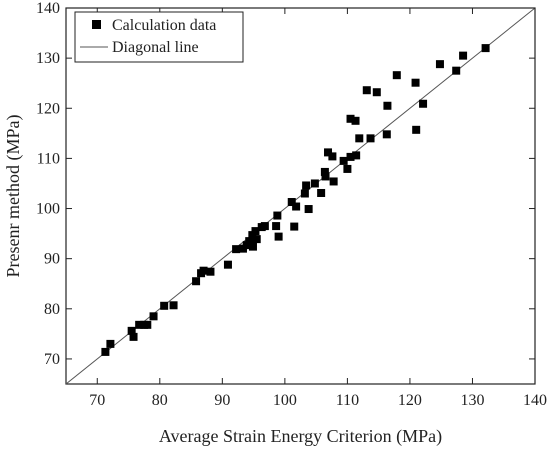 This screenshot has height=451, width=550. What do you see at coordinates (48, 108) in the screenshot?
I see `y-tick-label: 120` at bounding box center [48, 108].